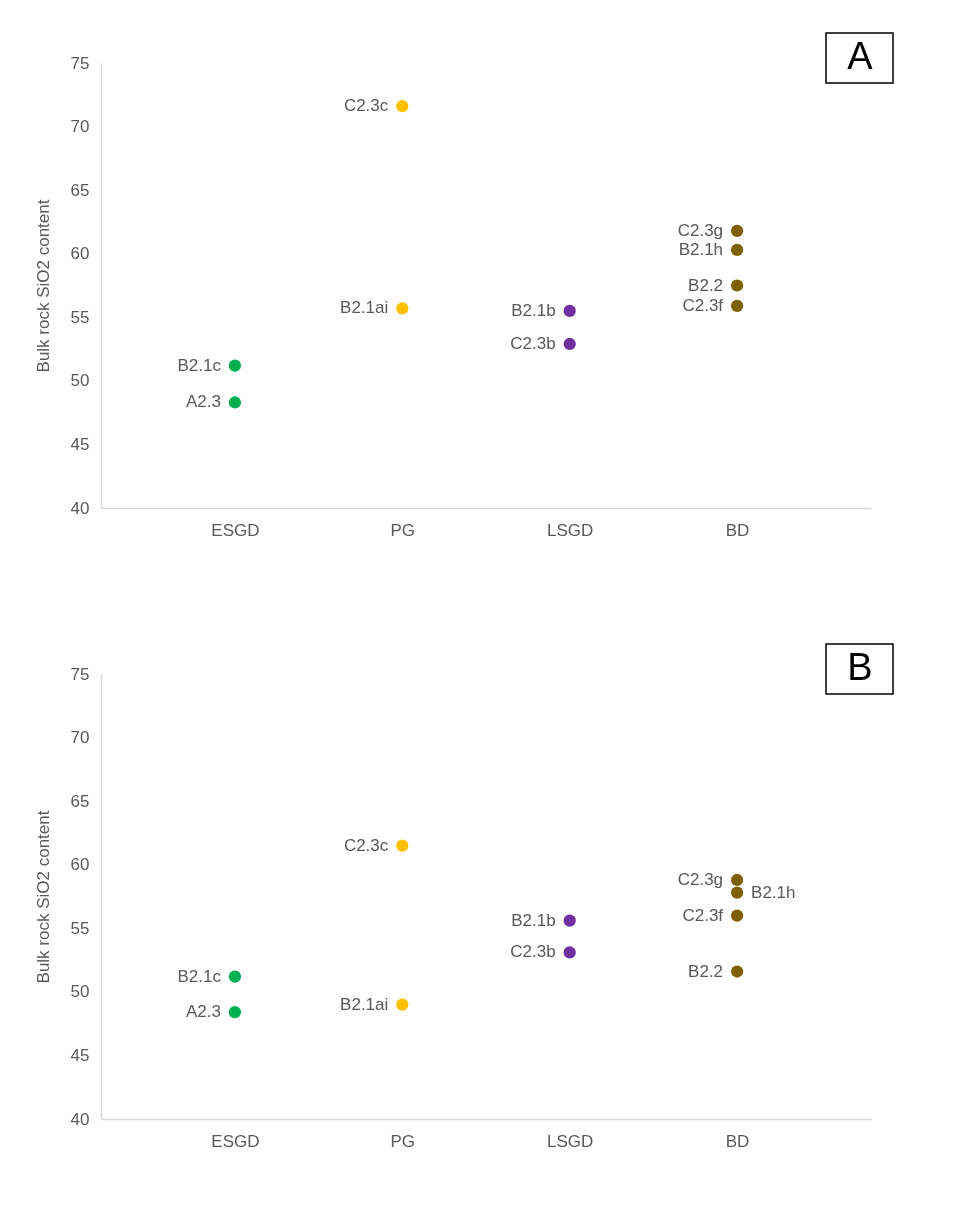 The width and height of the screenshot is (957, 1232). I want to click on annotation: B, so click(860, 667).